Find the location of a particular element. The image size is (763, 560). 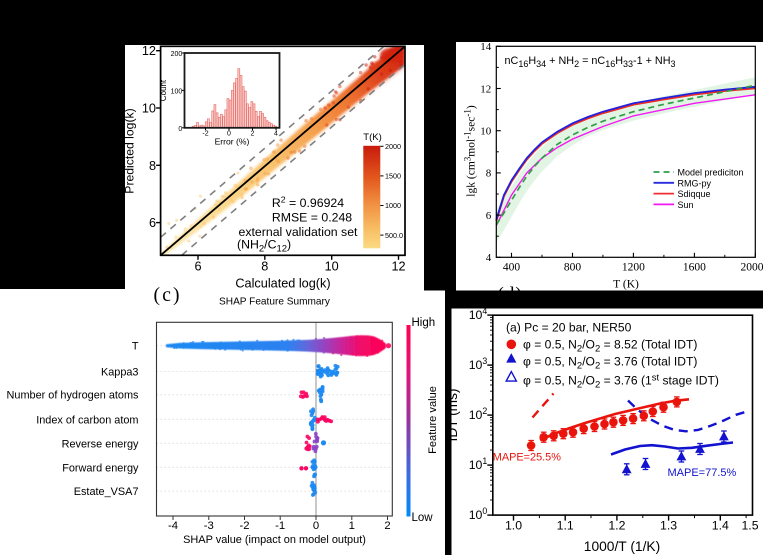

svg-text: 100 is located at coordinates (177, 91).